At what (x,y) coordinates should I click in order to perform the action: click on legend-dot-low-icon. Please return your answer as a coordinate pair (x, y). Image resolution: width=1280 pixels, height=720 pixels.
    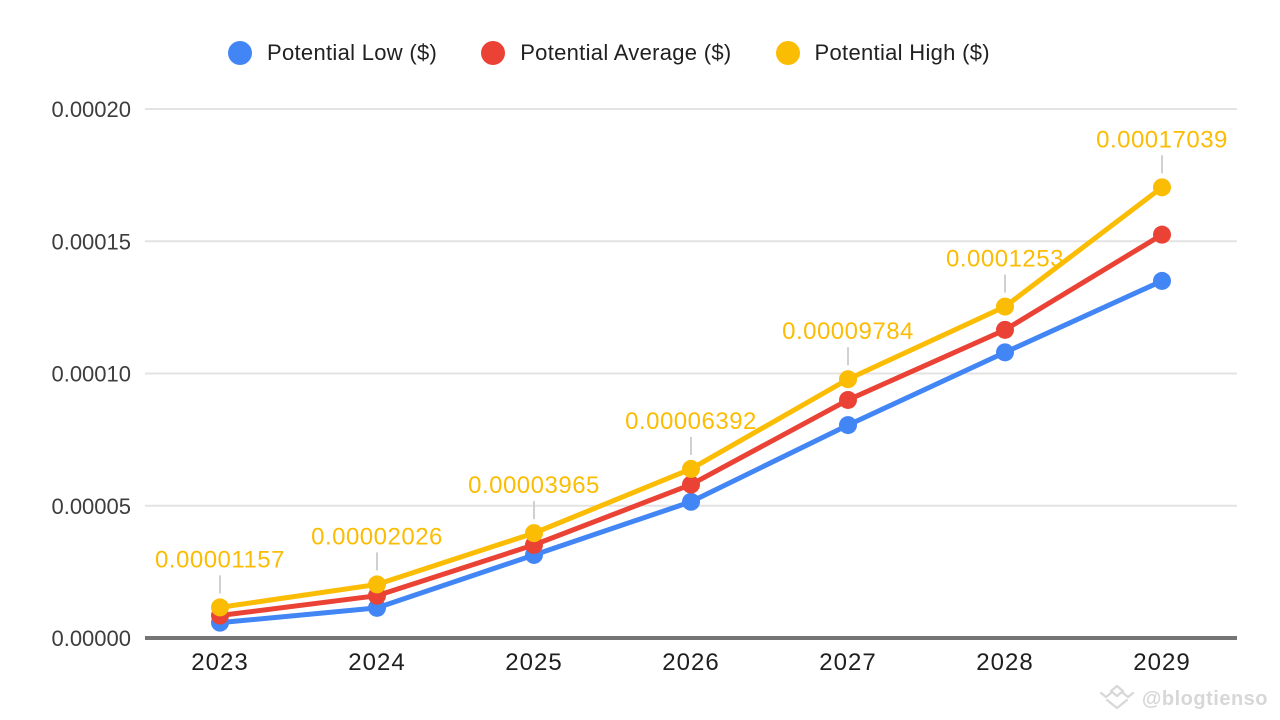
    Looking at the image, I should click on (240, 53).